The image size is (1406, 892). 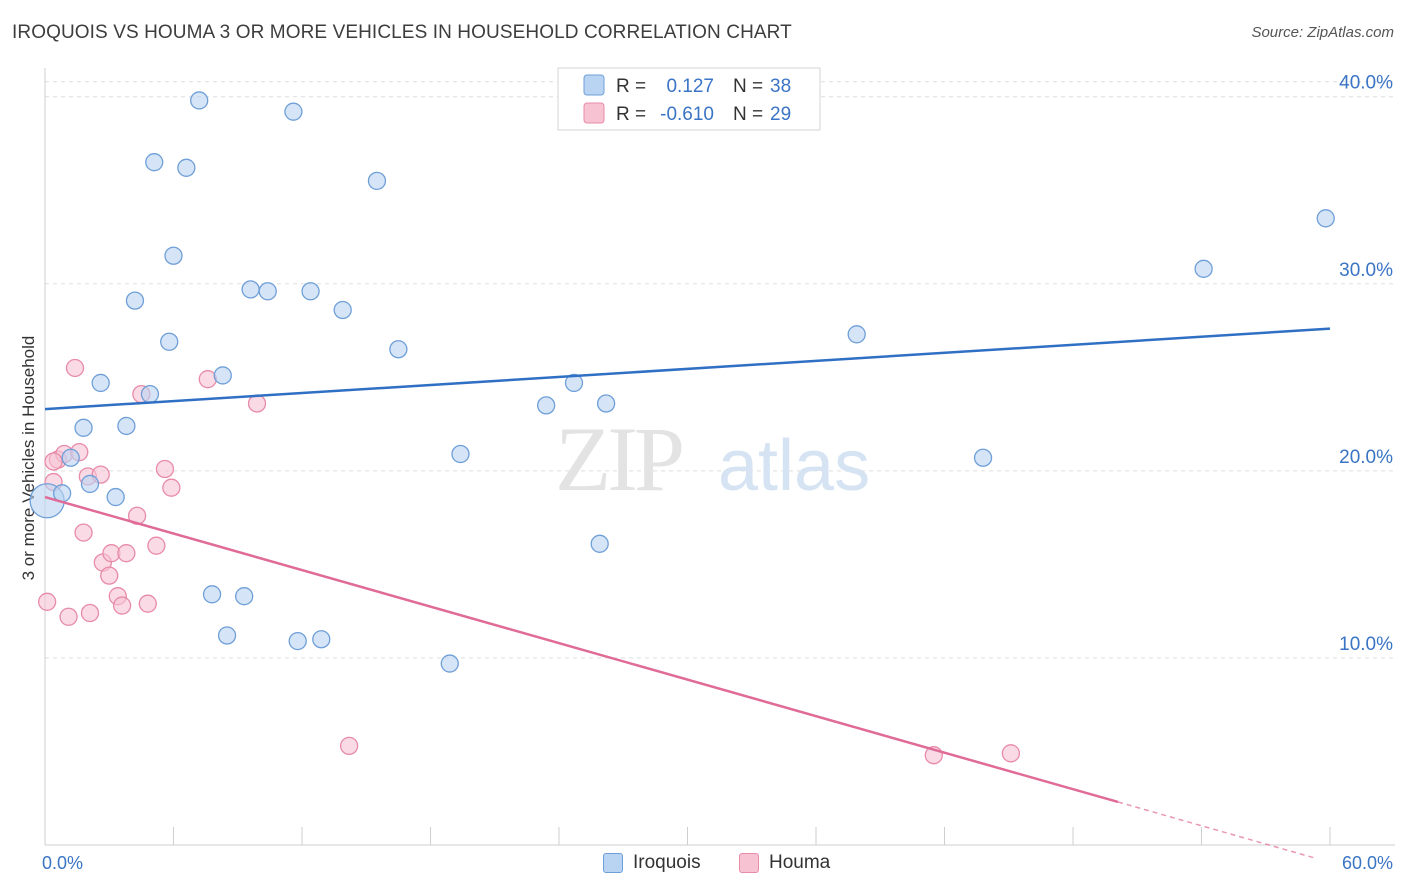 I want to click on houma-trend-extension, so click(x=1216, y=830).